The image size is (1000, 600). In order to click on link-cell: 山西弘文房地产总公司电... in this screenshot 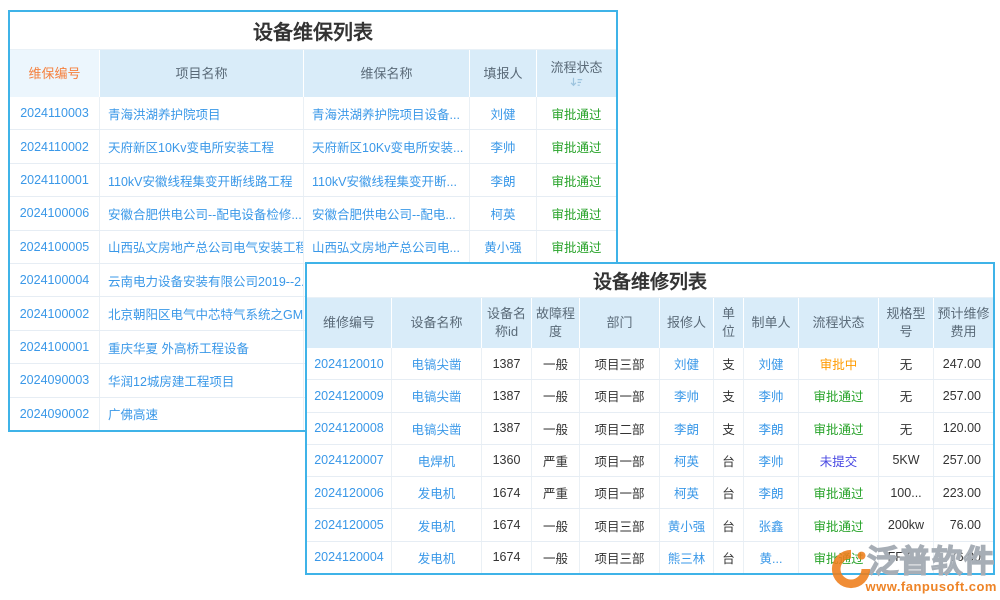, I will do `click(387, 247)`.